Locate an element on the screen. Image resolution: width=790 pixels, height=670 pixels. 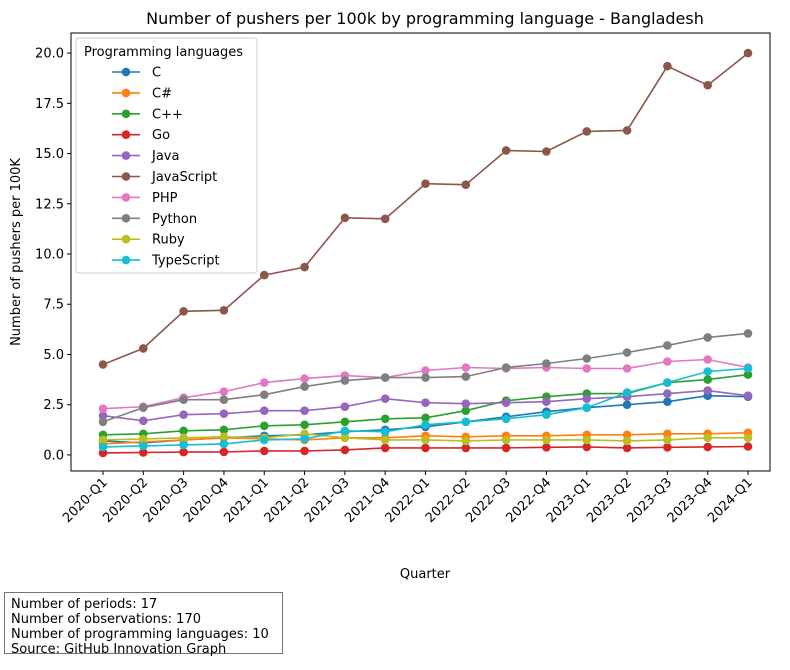
info-observations: Number of observations: 170 is located at coordinates (106, 619).